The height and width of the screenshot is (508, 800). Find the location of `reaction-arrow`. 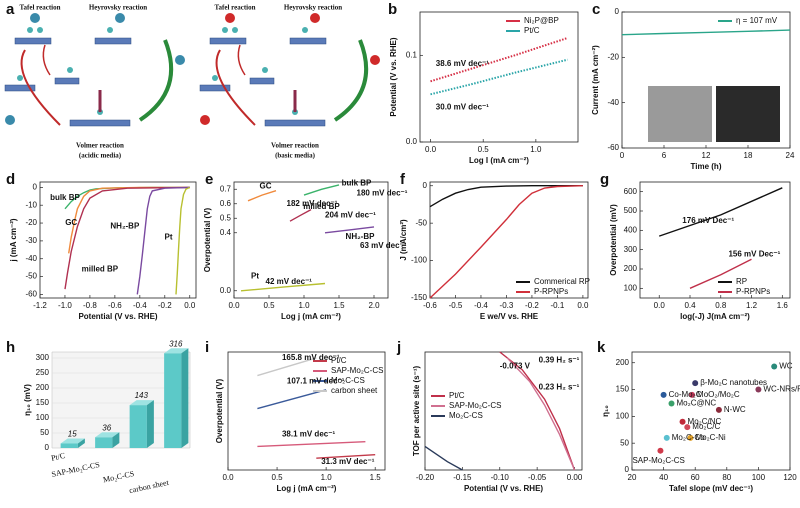

reaction-arrow is located at coordinates (156, 80).